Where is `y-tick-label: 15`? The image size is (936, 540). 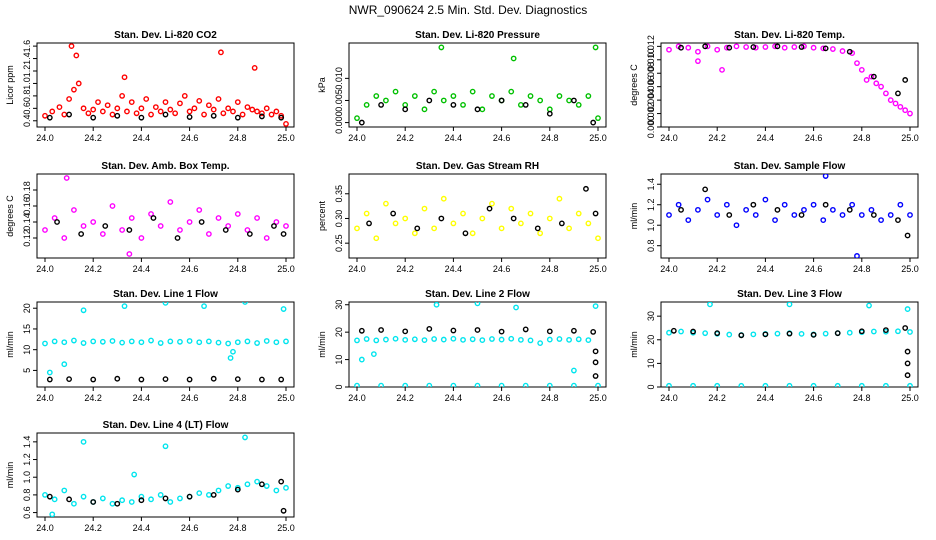
y-tick-label: 15 is located at coordinates (27, 329).